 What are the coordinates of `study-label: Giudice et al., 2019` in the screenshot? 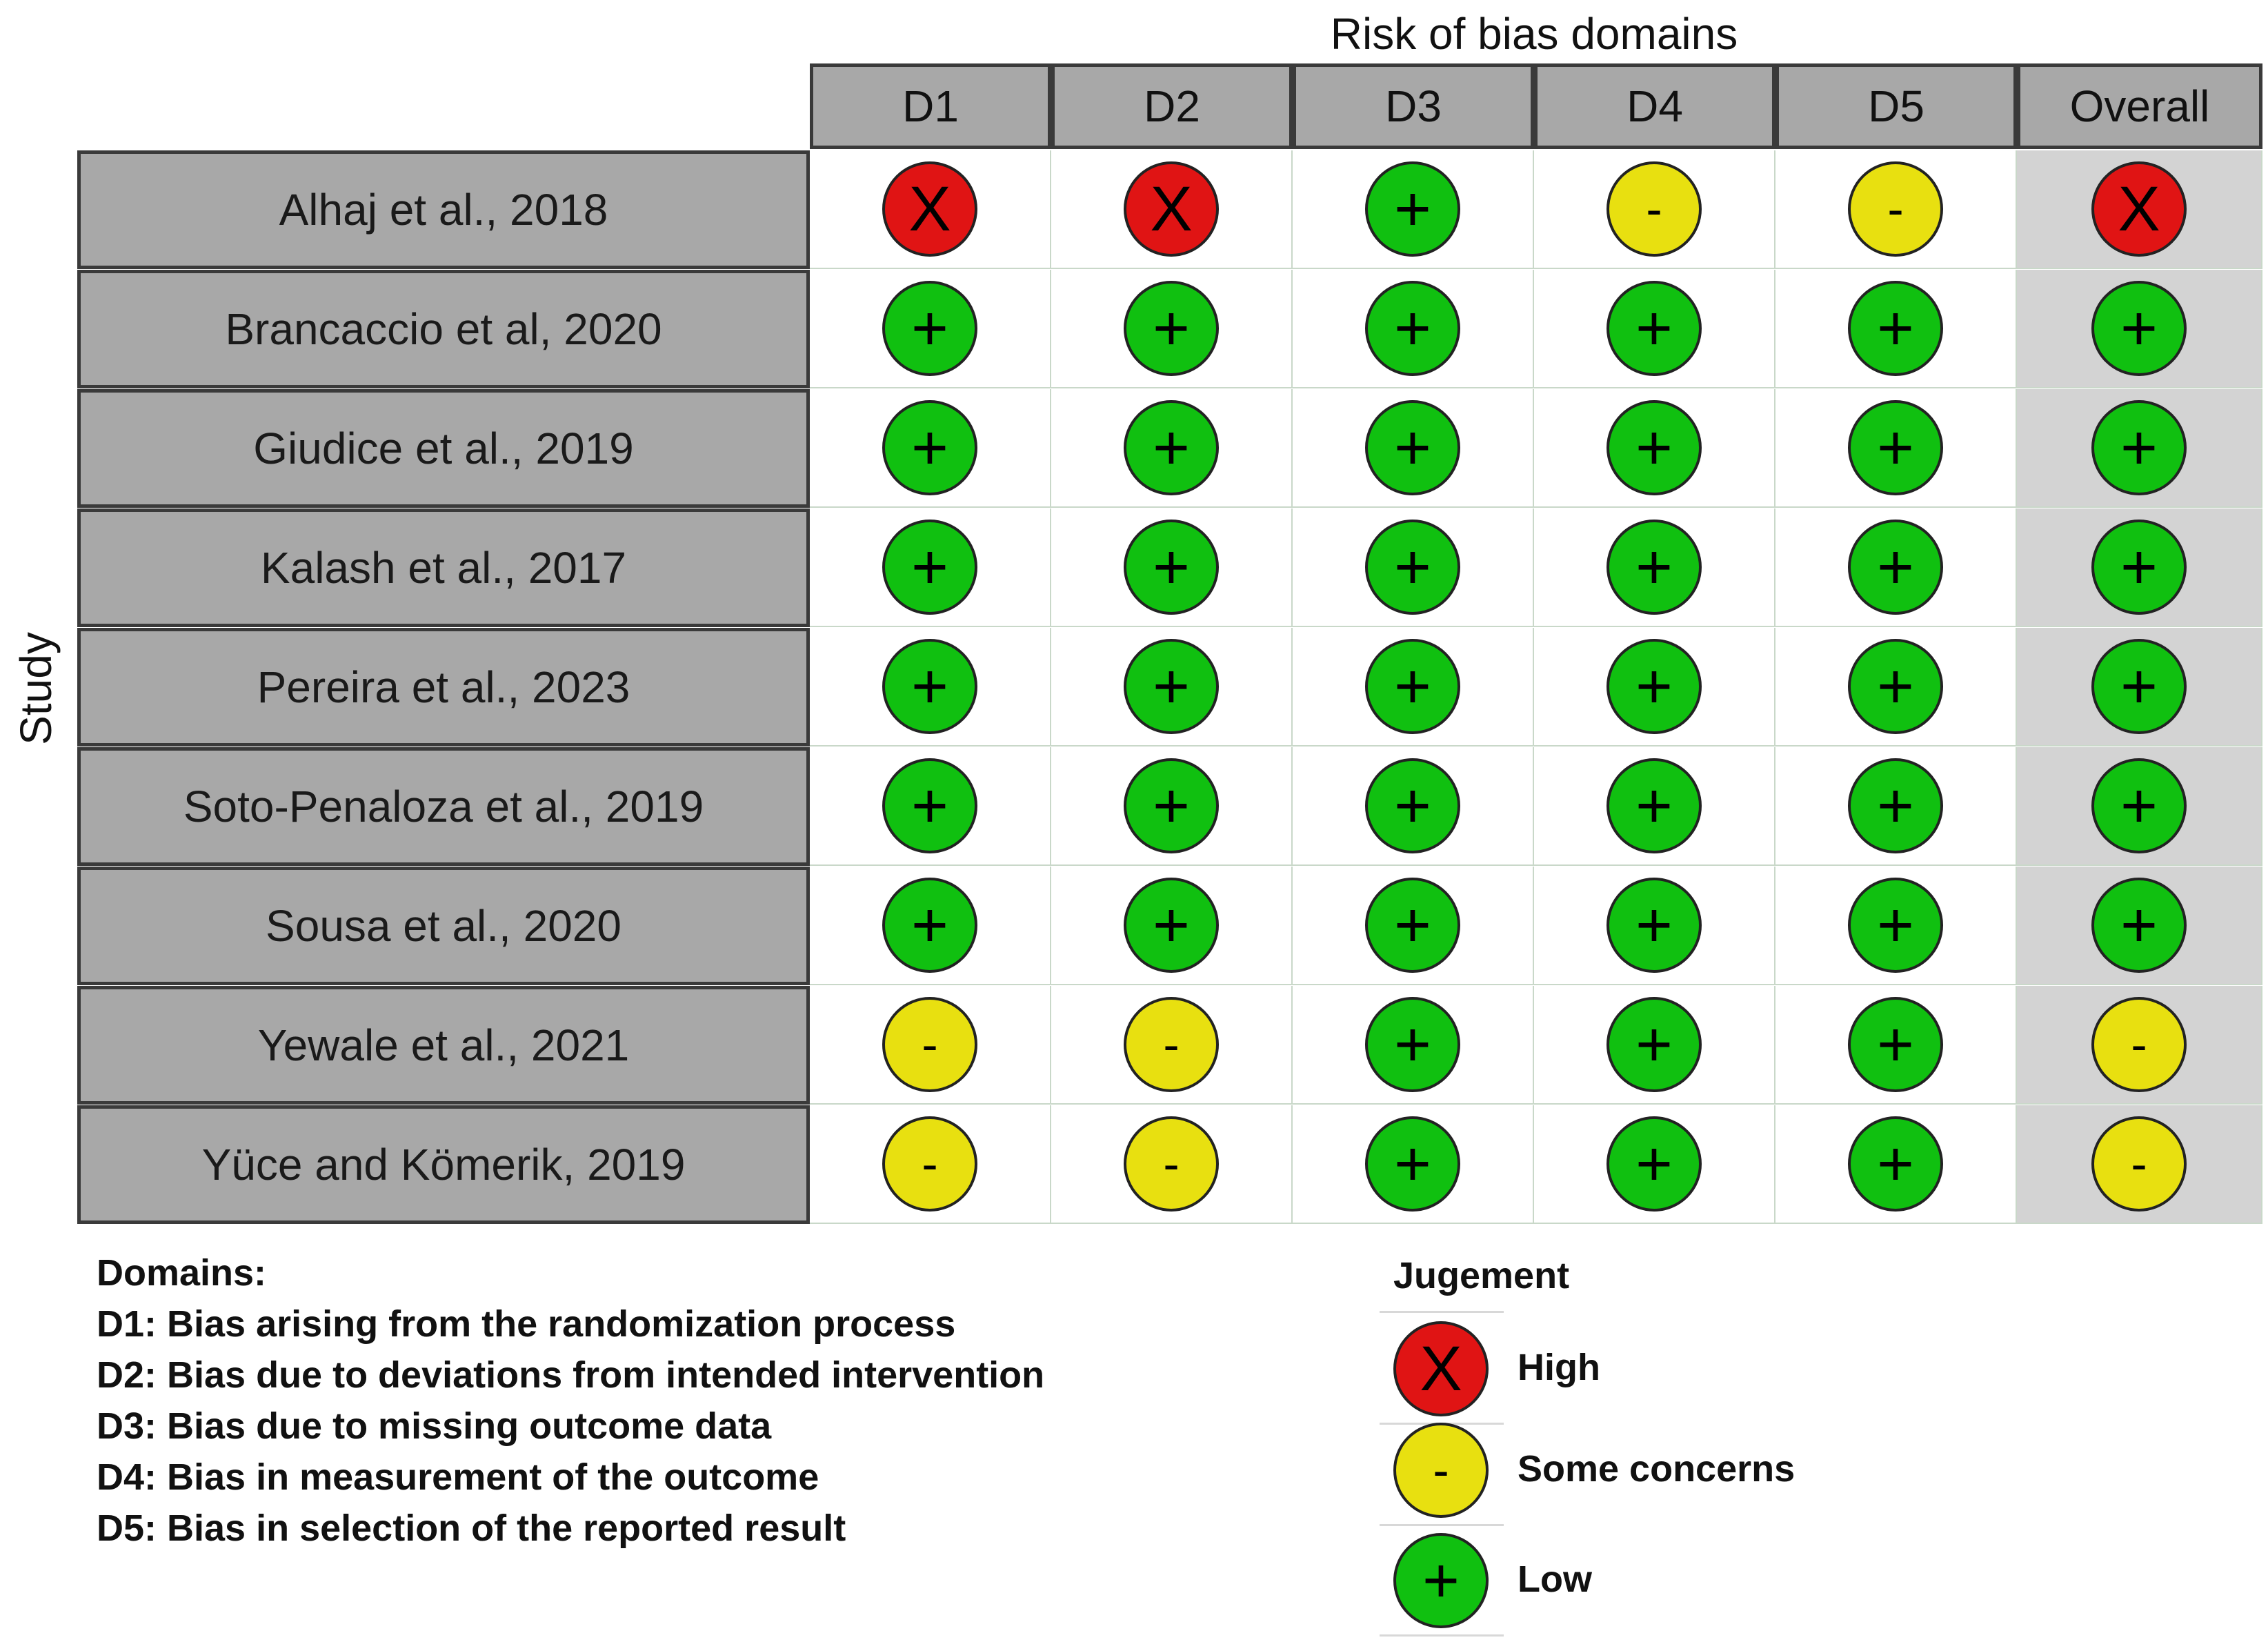 It's located at (443, 448).